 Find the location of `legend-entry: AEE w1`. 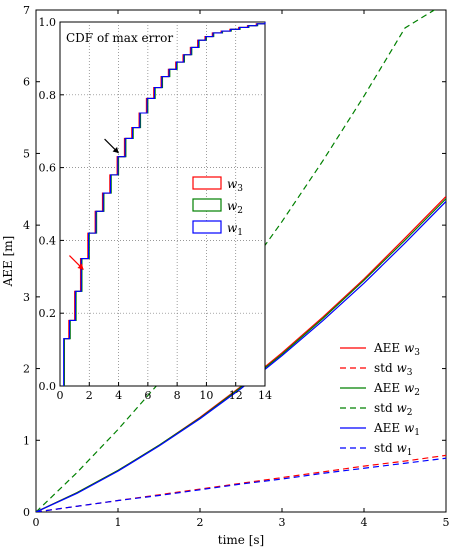

legend-entry: AEE w1 is located at coordinates (396, 429).